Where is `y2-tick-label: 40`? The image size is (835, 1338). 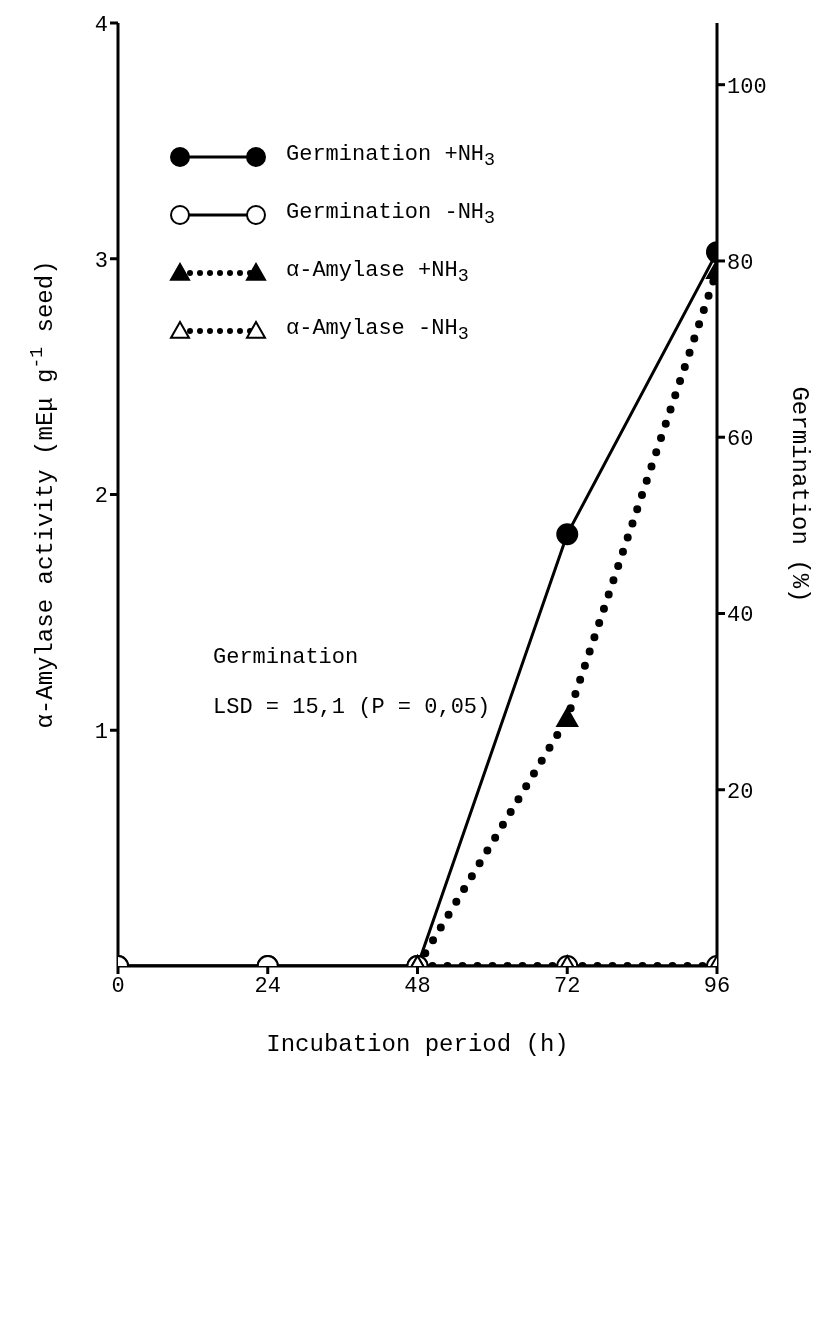 y2-tick-label: 40 is located at coordinates (740, 616).